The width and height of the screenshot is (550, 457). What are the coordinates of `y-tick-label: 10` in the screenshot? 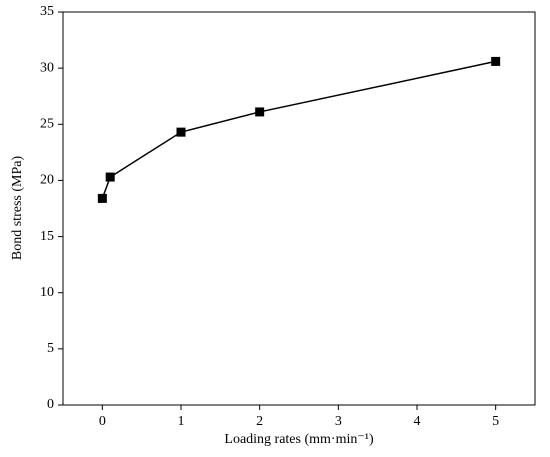 It's located at (47, 292).